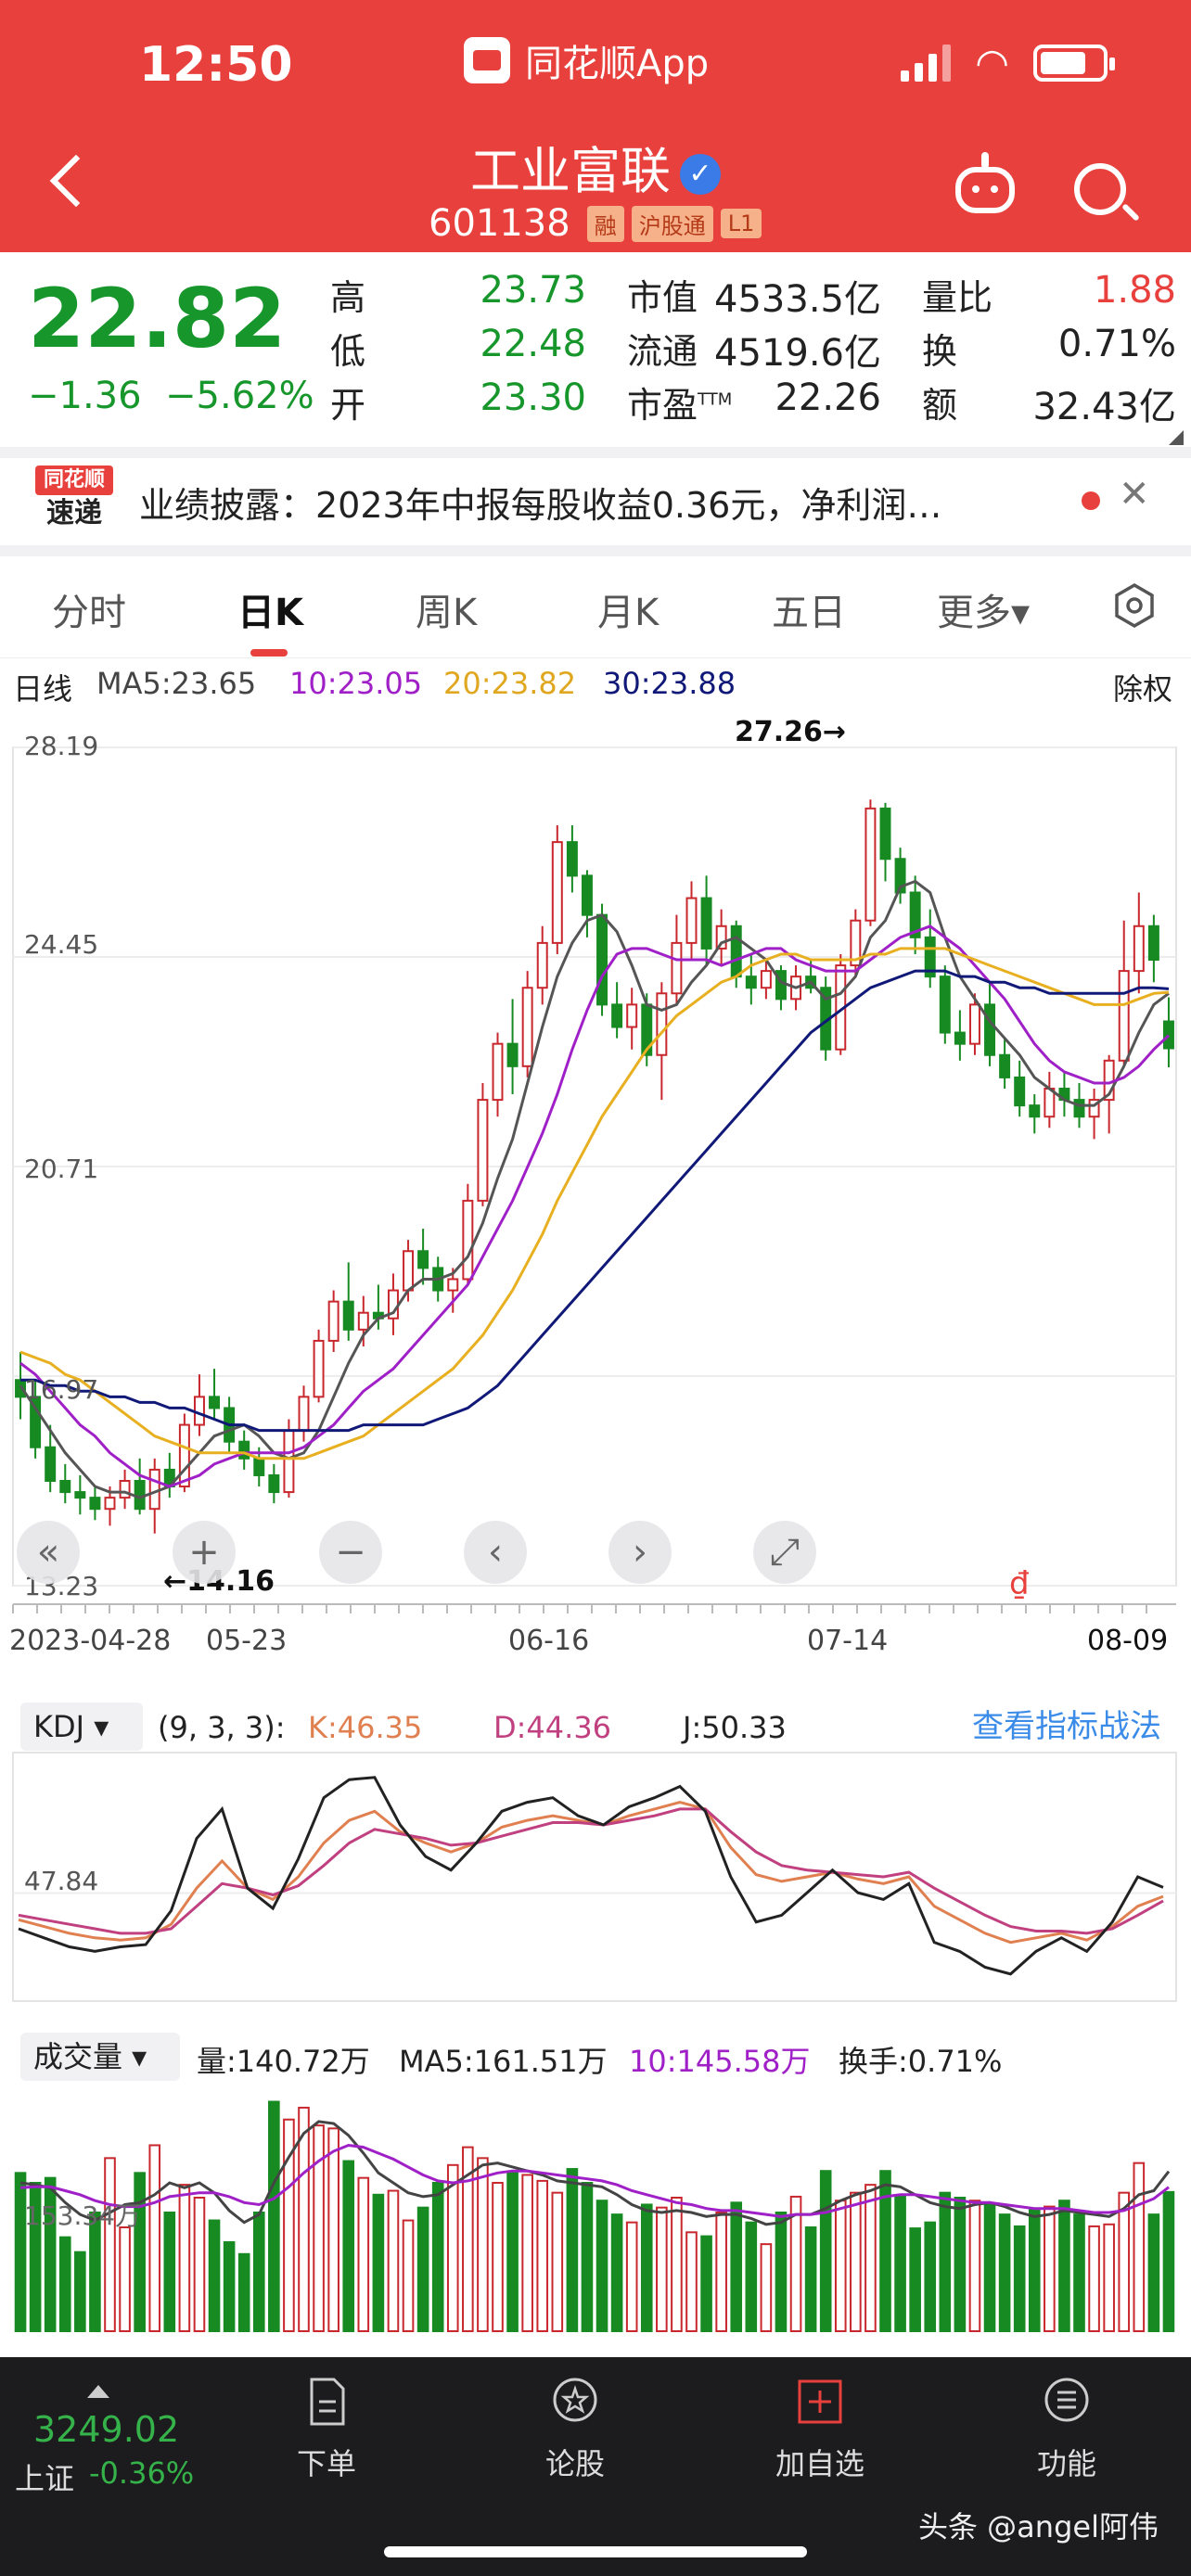  What do you see at coordinates (926, 64) in the screenshot?
I see `cellular-signal-icon` at bounding box center [926, 64].